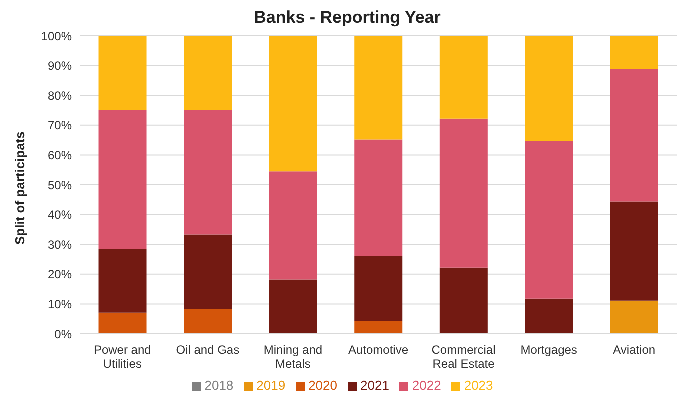 This screenshot has width=695, height=410. I want to click on y-tick-label: 70%, so click(60, 125).